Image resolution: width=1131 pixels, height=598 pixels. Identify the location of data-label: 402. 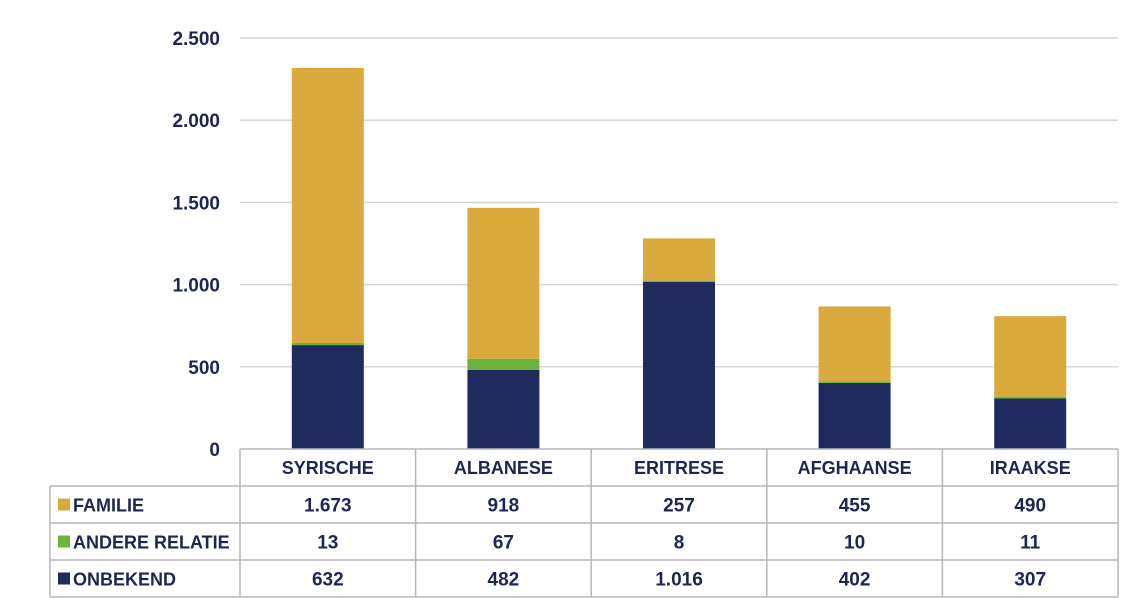
(855, 580).